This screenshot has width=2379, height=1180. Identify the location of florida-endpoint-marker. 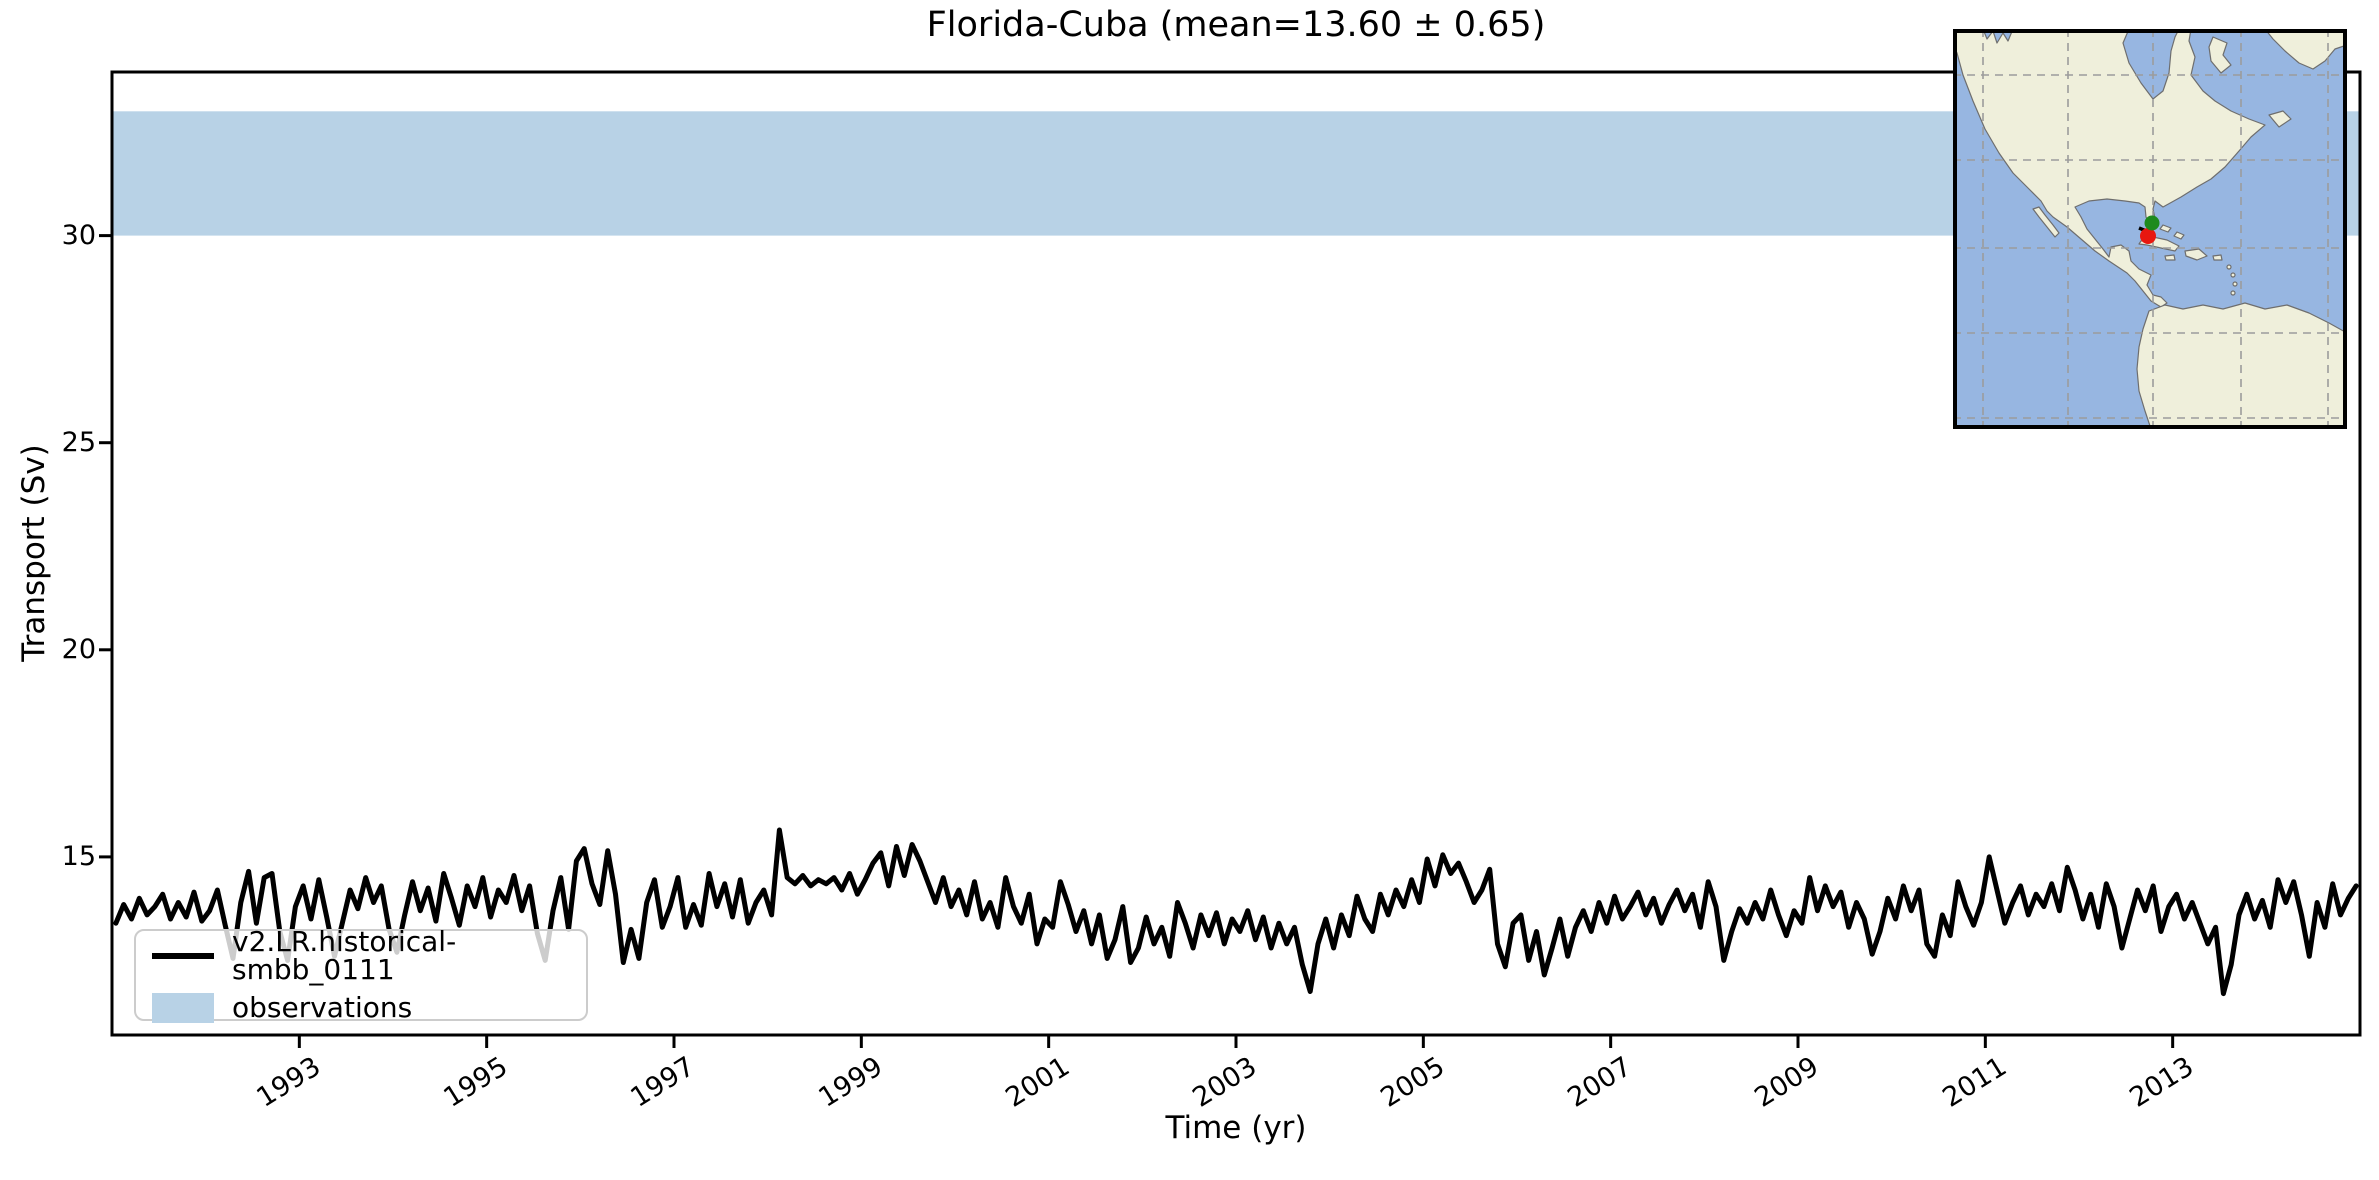
(2152, 223).